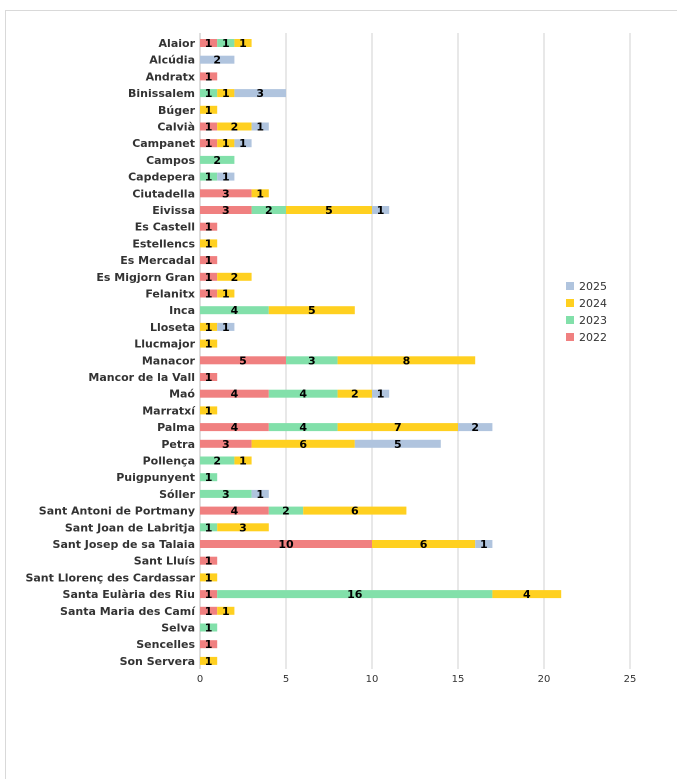  I want to click on category-label-santa-eularia-des-riu: Santa Eulària des Riu, so click(129, 594).